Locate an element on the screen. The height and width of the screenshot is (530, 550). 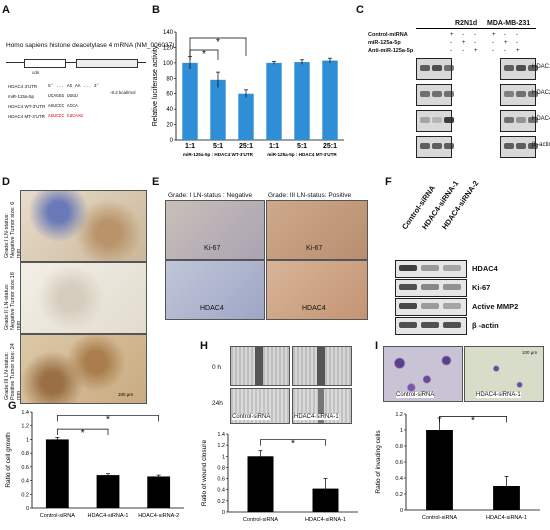
y-axis-label: Ratio of cell growth is located at coordinates (8, 460).